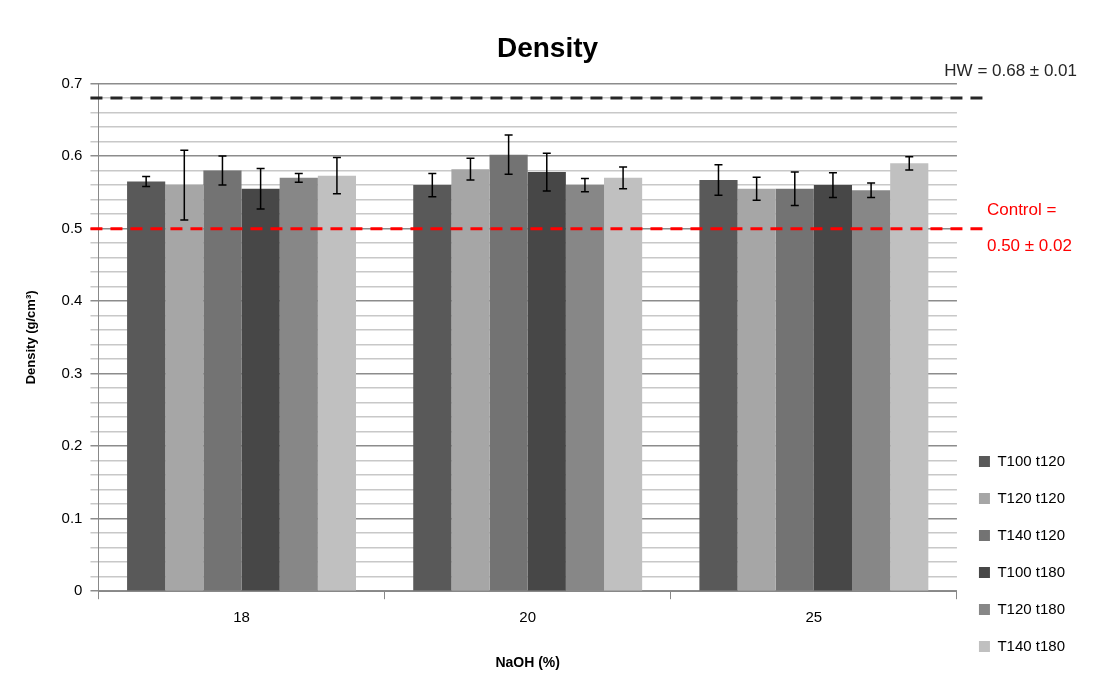 The height and width of the screenshot is (686, 1099). Describe the element at coordinates (1031, 645) in the screenshot. I see `legend-label: T140 t180` at that location.